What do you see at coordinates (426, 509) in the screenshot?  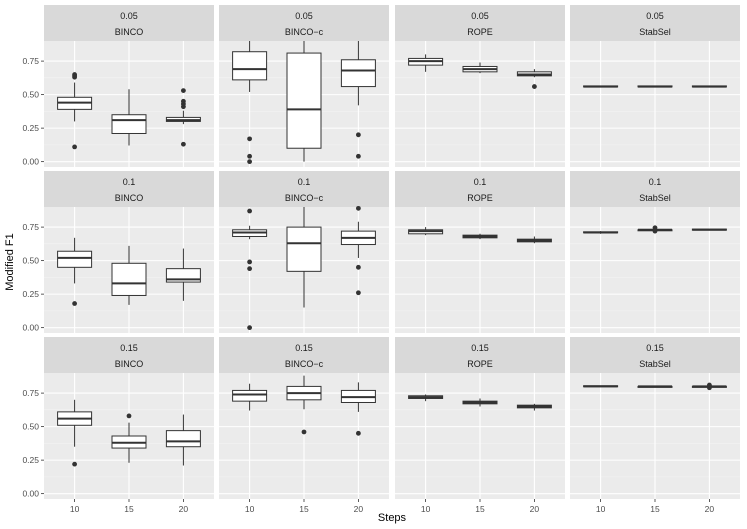 I see `xtick-label-rope-0: 10` at bounding box center [426, 509].